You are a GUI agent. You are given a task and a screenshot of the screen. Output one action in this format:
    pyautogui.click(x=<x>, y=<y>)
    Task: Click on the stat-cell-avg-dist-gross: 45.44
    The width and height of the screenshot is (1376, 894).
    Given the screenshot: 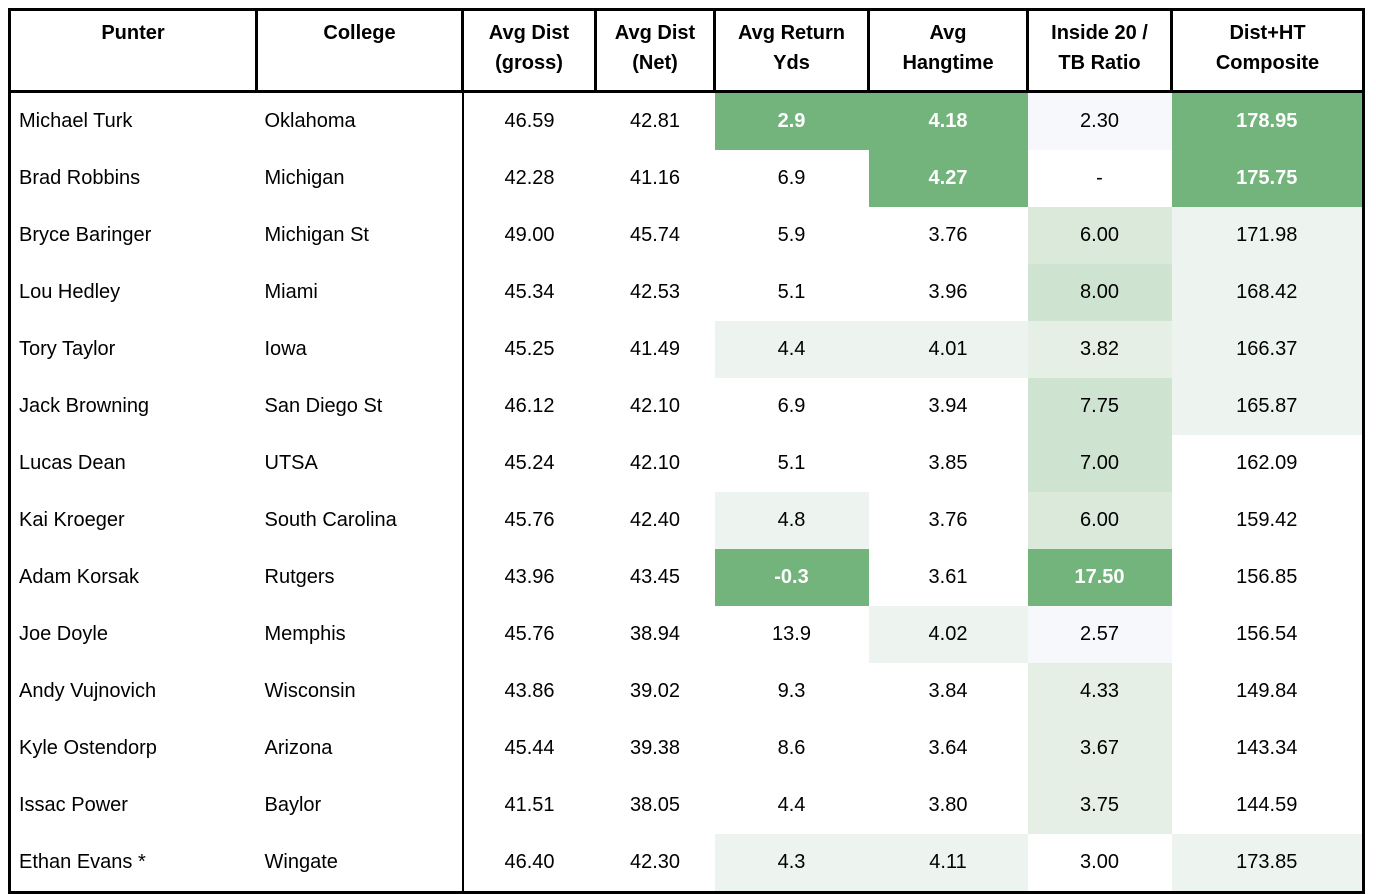 What is the action you would take?
    pyautogui.click(x=528, y=748)
    